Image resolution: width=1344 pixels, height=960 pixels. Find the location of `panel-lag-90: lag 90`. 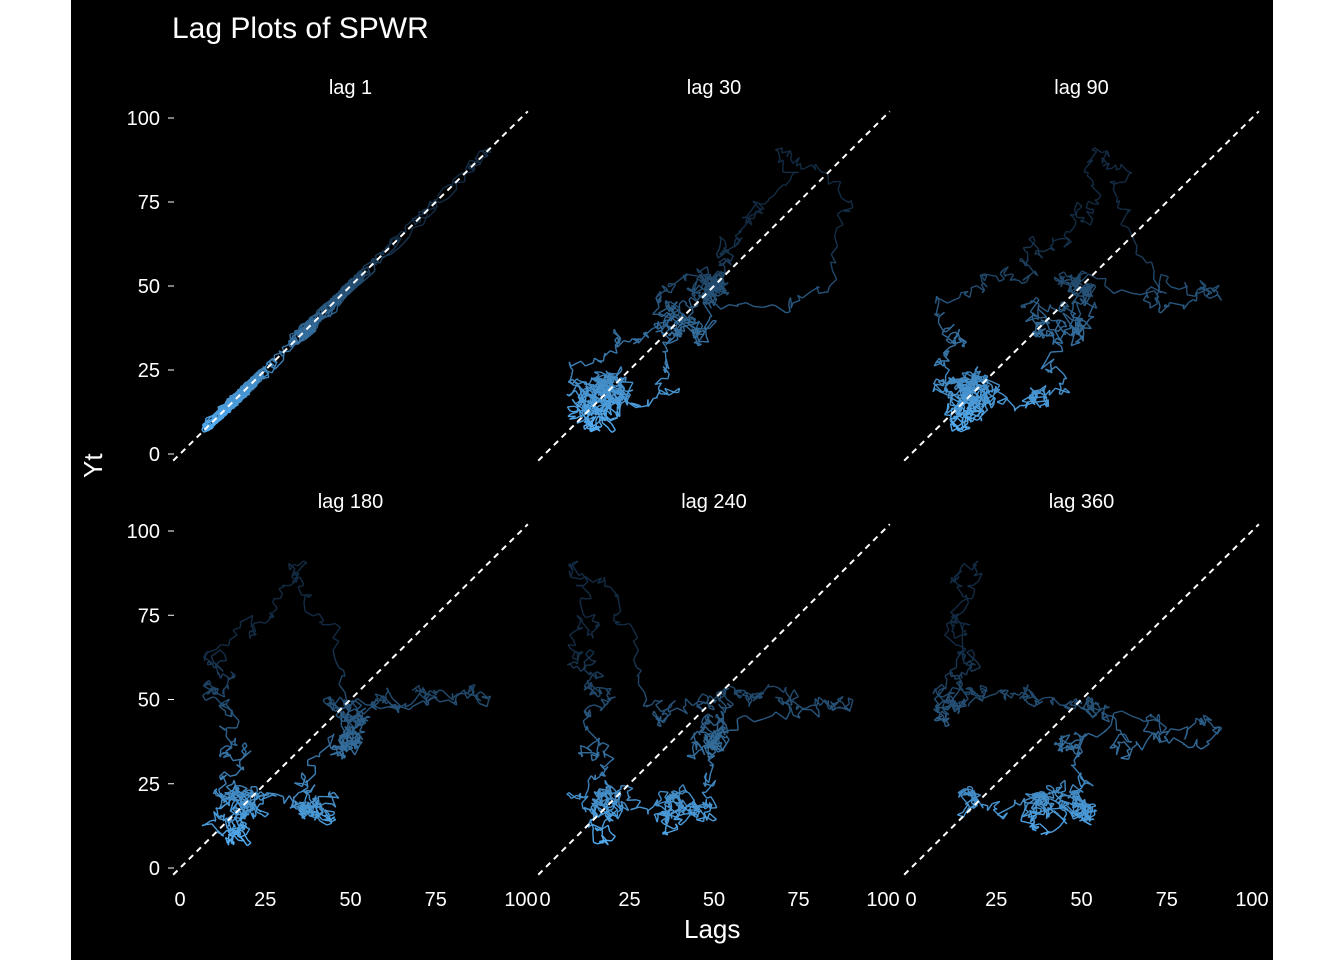

panel-lag-90: lag 90 is located at coordinates (1081, 269).